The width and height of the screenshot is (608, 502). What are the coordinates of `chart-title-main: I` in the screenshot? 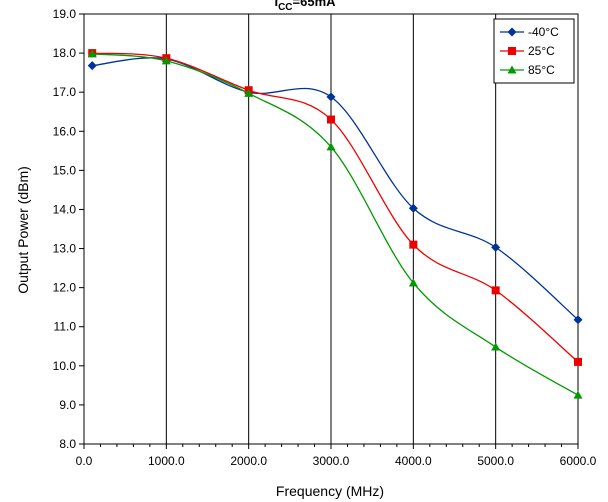 It's located at (276, 4).